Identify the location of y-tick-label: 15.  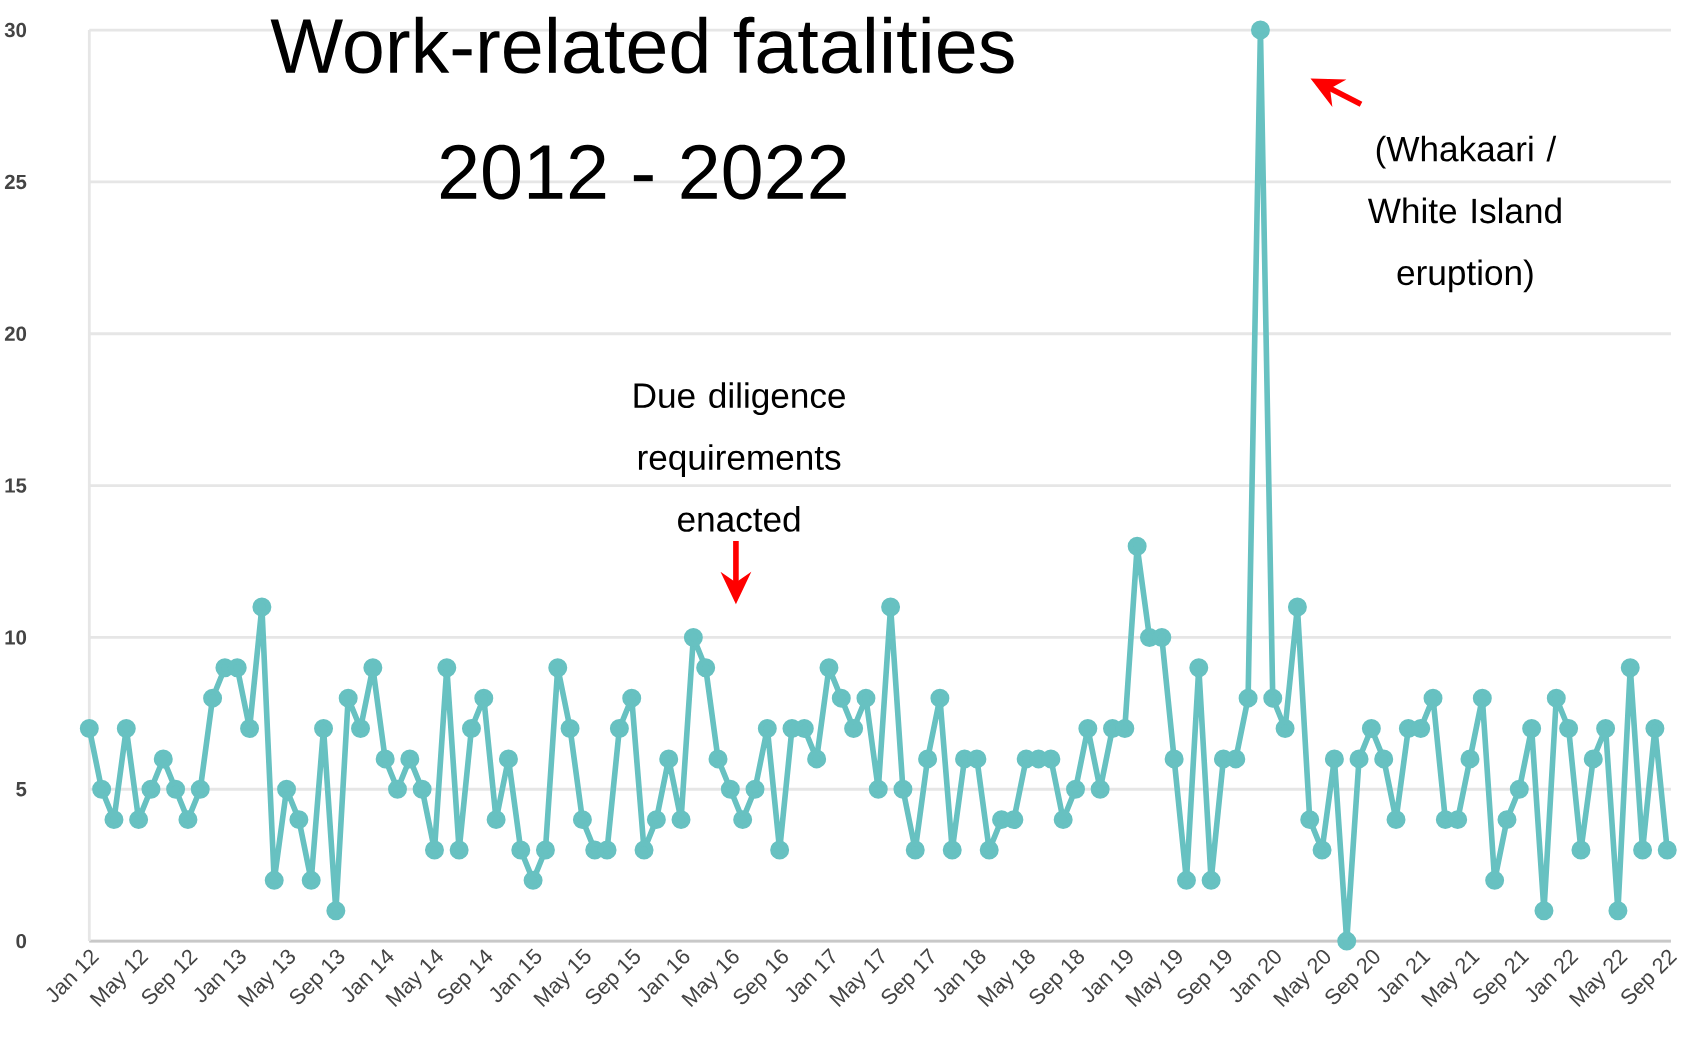
(16, 485).